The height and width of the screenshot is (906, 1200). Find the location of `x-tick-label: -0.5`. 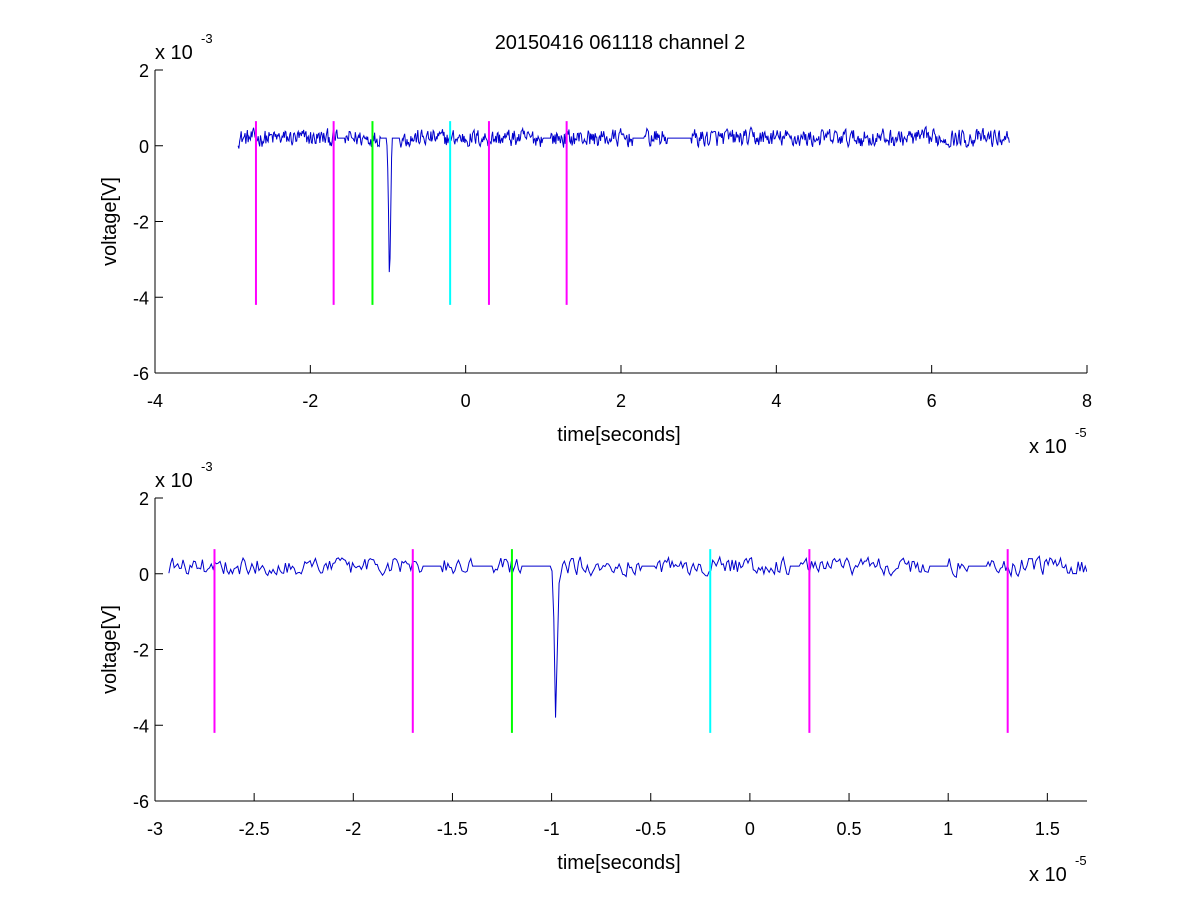

x-tick-label: -0.5 is located at coordinates (650, 829).